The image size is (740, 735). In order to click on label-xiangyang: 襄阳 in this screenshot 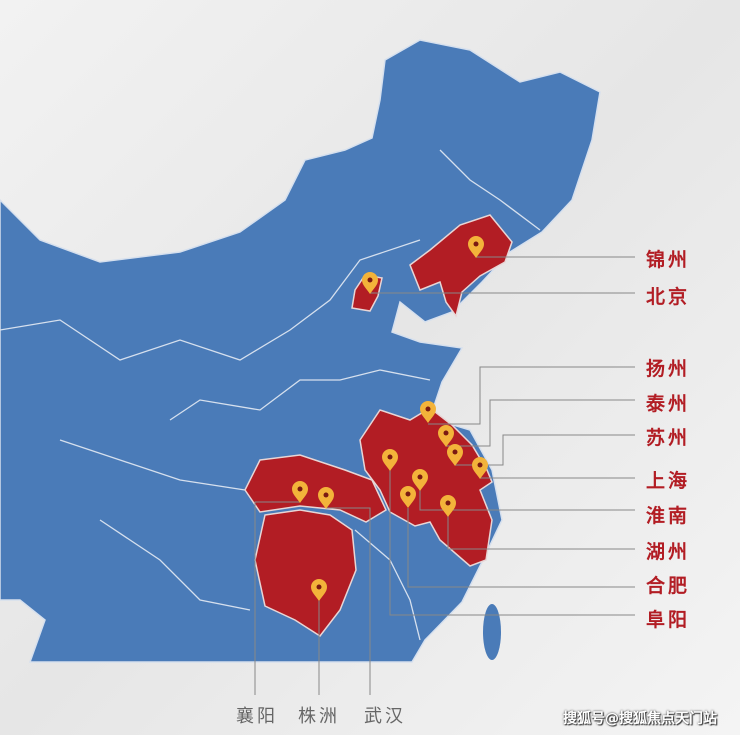, I will do `click(257, 716)`.